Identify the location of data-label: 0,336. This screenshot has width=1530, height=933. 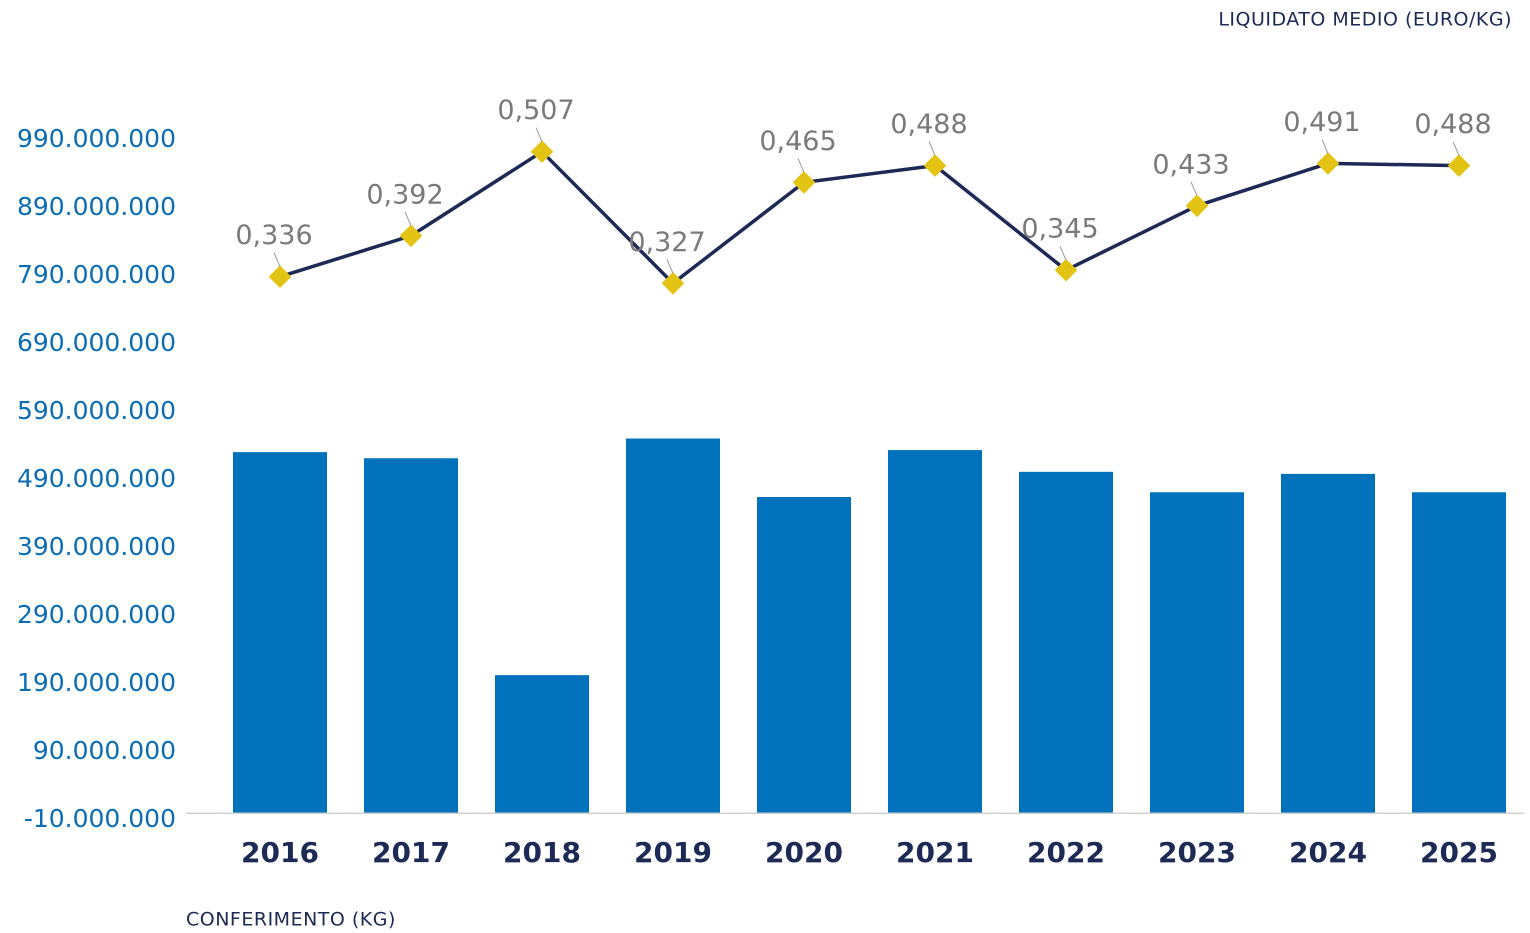
(273, 235).